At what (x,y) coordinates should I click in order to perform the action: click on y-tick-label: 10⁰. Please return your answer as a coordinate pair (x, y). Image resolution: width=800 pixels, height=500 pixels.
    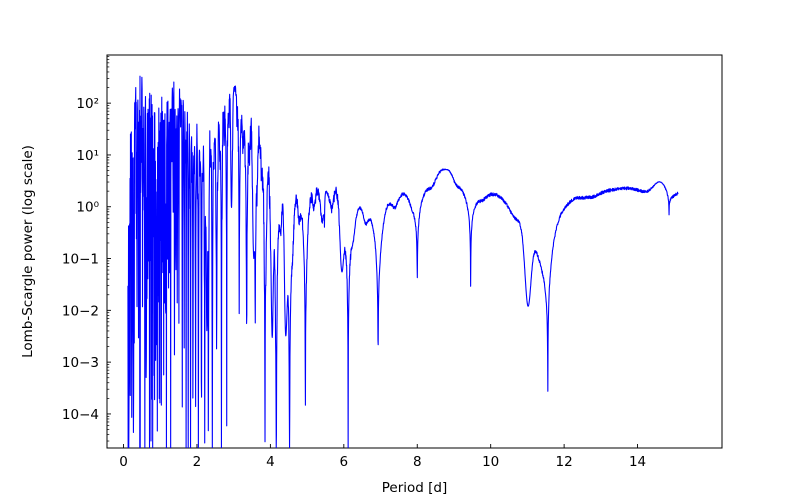
    Looking at the image, I should click on (87, 208).